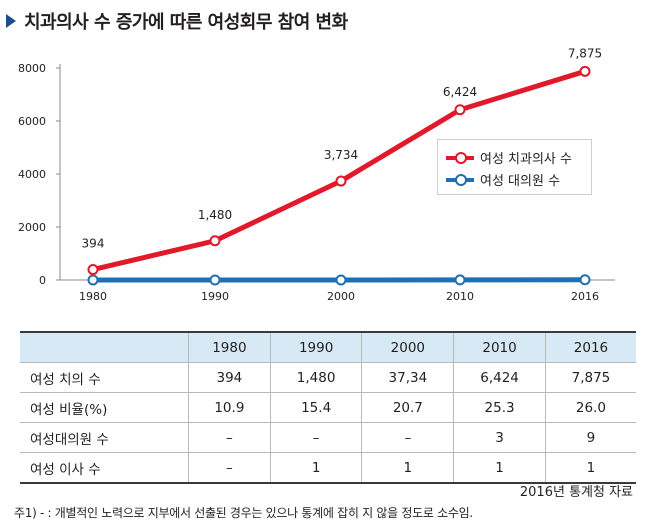  I want to click on data-label: 394, so click(93, 244).